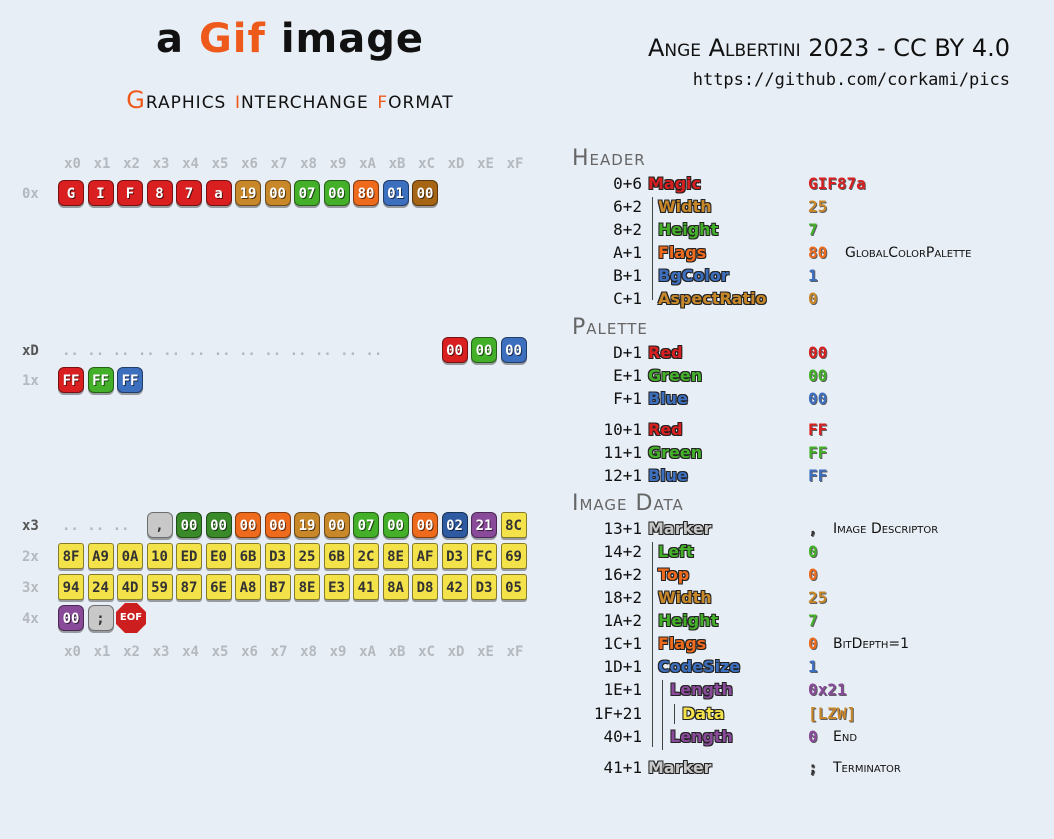 The height and width of the screenshot is (839, 1054). What do you see at coordinates (366, 556) in the screenshot?
I see `hex-byte: 2C` at bounding box center [366, 556].